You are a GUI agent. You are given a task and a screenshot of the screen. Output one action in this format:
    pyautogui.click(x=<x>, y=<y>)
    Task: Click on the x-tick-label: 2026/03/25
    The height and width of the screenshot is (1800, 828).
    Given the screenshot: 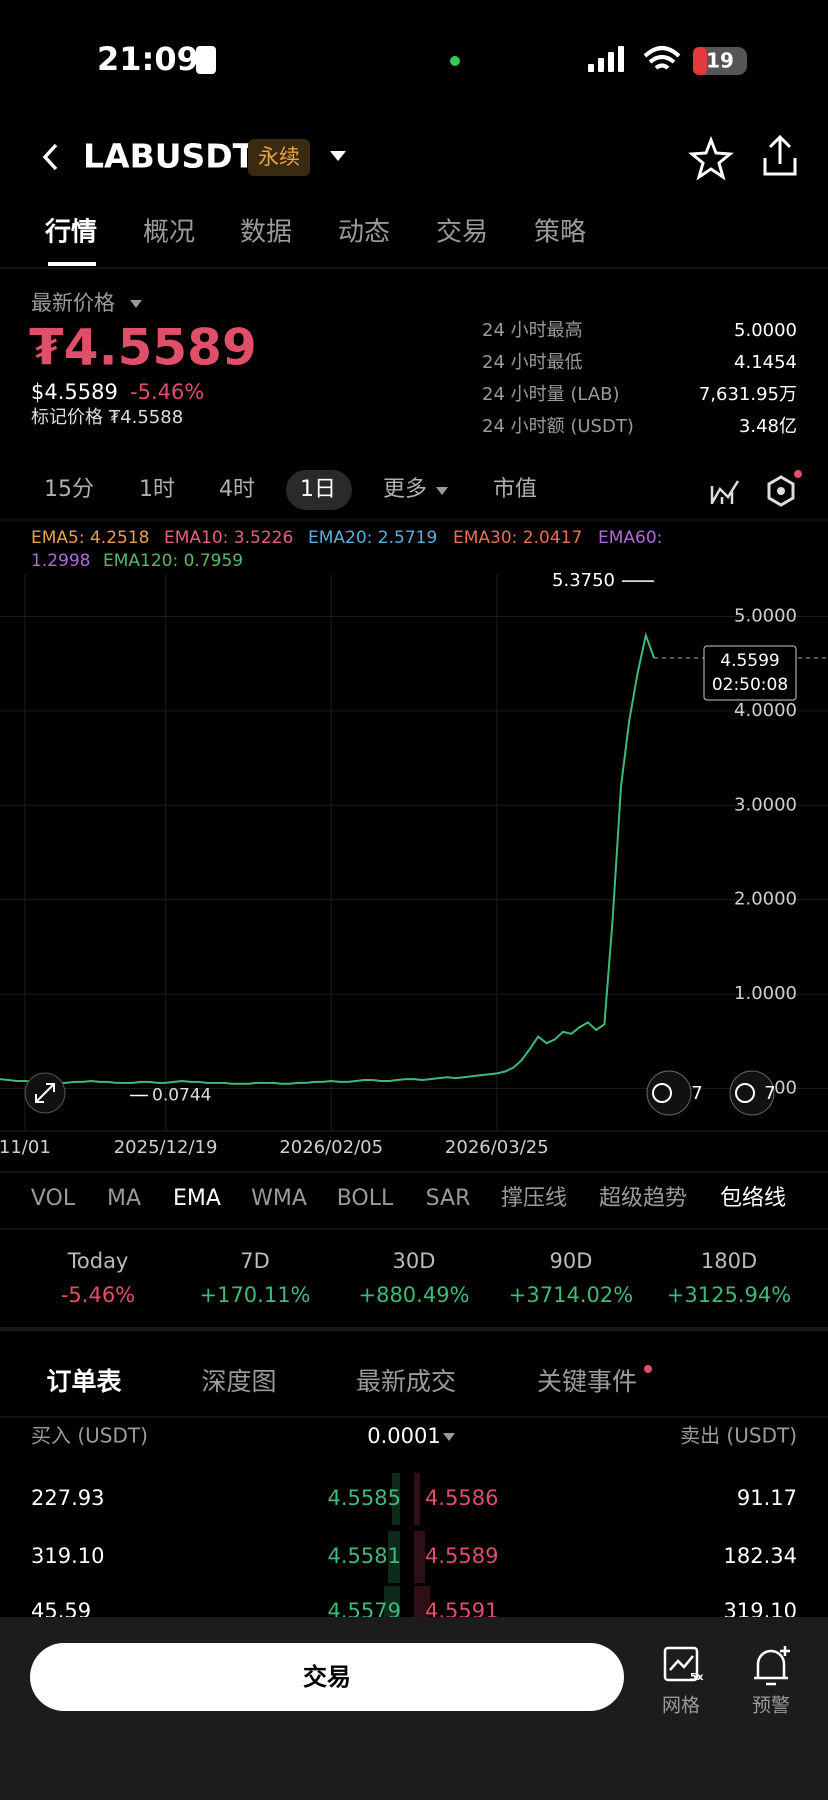 What is the action you would take?
    pyautogui.click(x=497, y=1147)
    